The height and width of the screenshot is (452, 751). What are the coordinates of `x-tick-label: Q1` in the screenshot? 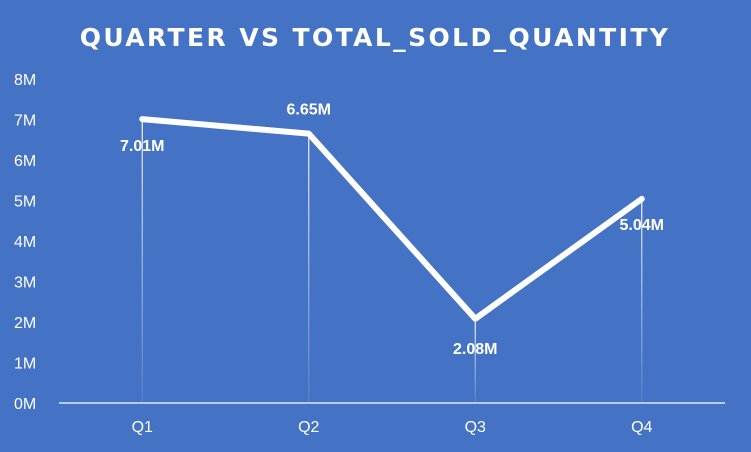 It's located at (142, 427).